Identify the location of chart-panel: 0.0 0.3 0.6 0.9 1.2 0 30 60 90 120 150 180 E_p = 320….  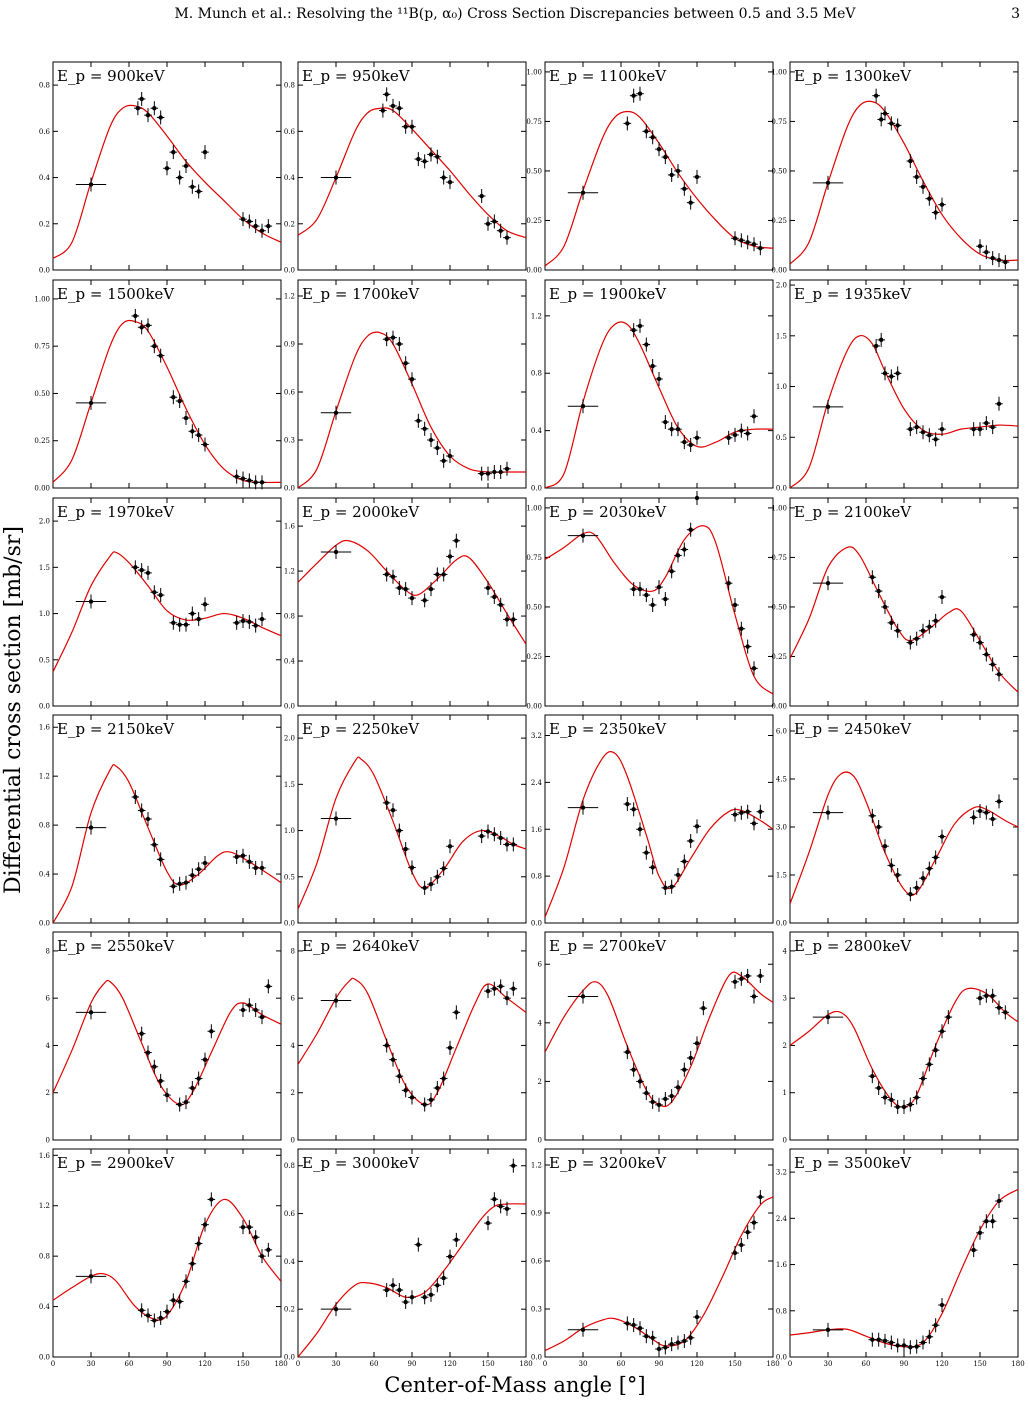
(655, 1258).